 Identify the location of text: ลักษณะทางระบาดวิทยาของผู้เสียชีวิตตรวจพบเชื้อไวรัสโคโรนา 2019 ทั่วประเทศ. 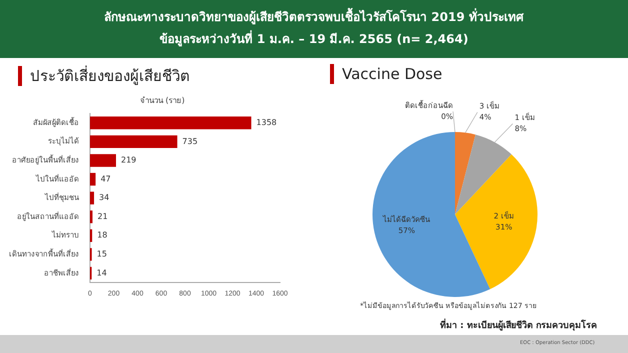
(314, 16).